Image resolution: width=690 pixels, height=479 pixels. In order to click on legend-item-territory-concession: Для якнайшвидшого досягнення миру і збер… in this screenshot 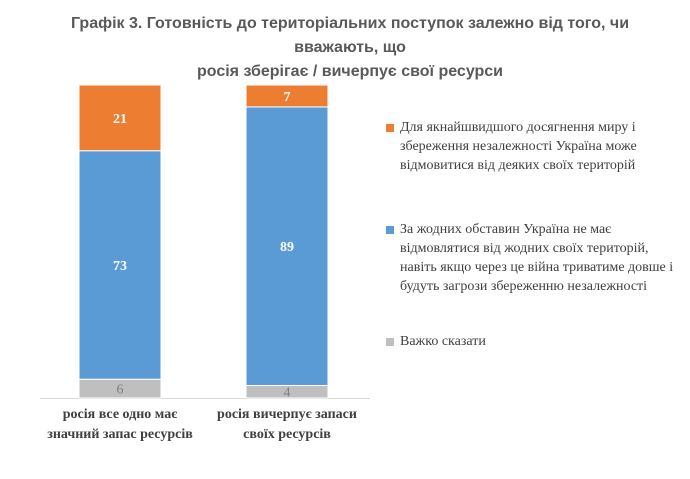, I will do `click(531, 146)`.